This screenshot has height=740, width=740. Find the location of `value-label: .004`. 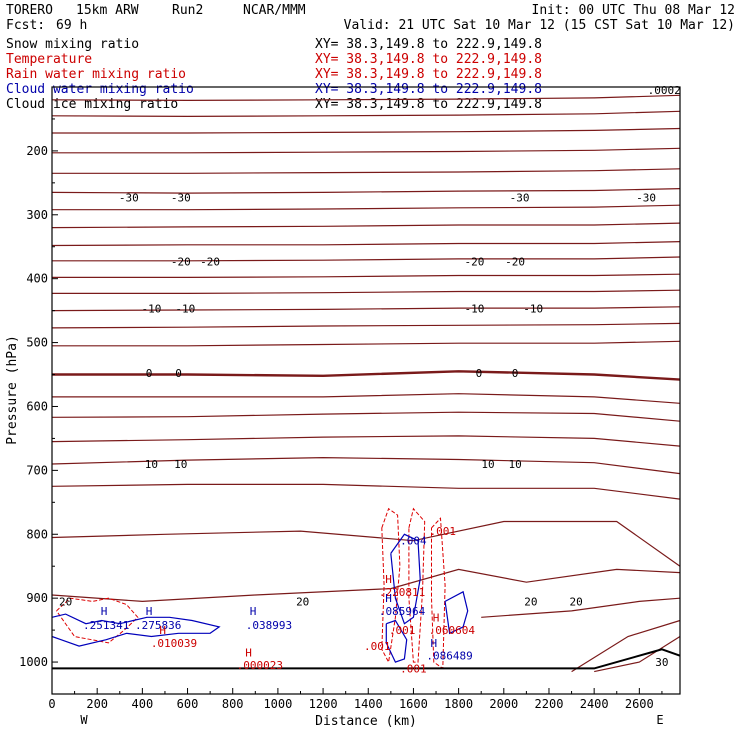

value-label: .004 is located at coordinates (413, 541).